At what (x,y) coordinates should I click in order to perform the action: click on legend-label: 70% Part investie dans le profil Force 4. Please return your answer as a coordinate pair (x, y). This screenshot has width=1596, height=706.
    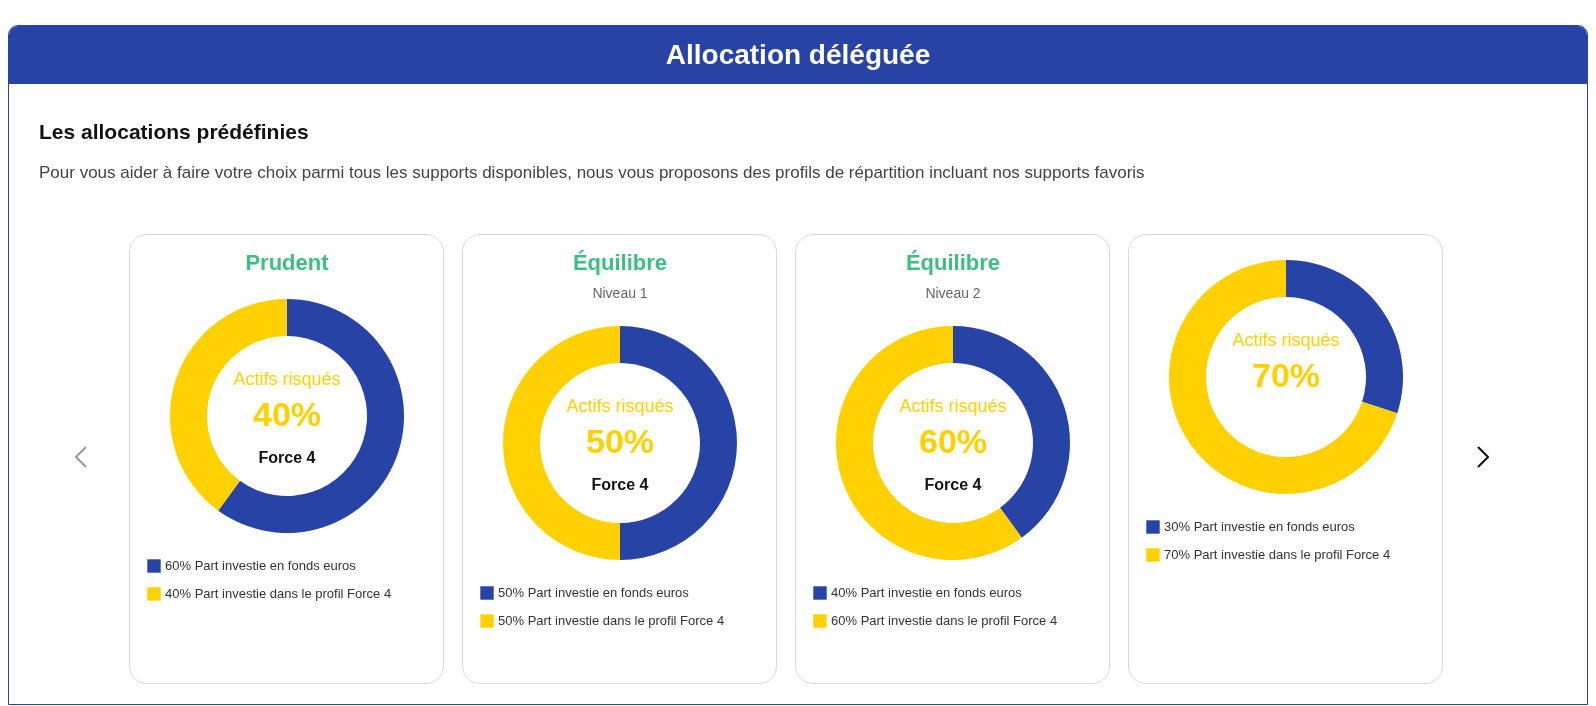
    Looking at the image, I should click on (1276, 554).